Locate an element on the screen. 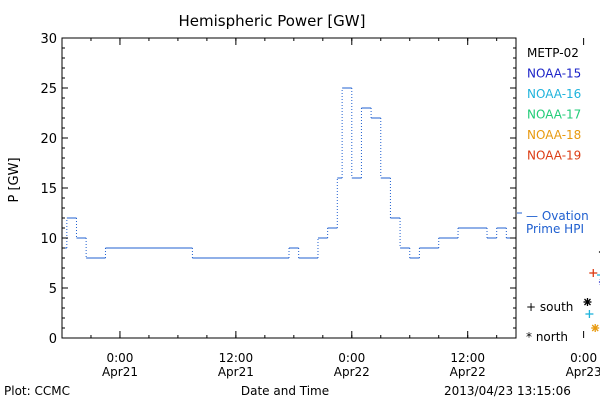 The image size is (600, 400). plot-credit: Plot: CCMC is located at coordinates (37, 391).